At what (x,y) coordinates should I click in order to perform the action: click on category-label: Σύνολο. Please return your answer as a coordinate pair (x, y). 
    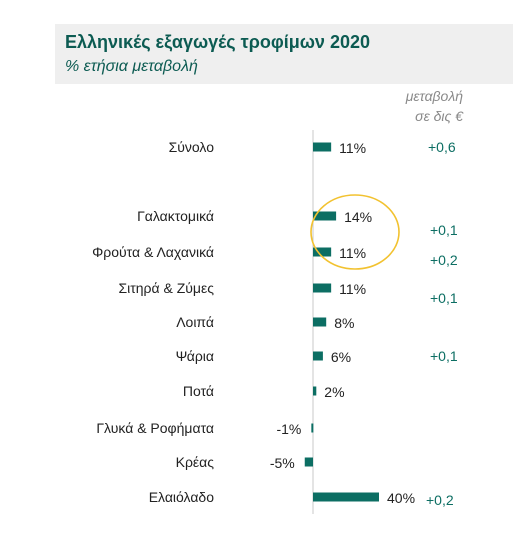
    Looking at the image, I should click on (192, 147).